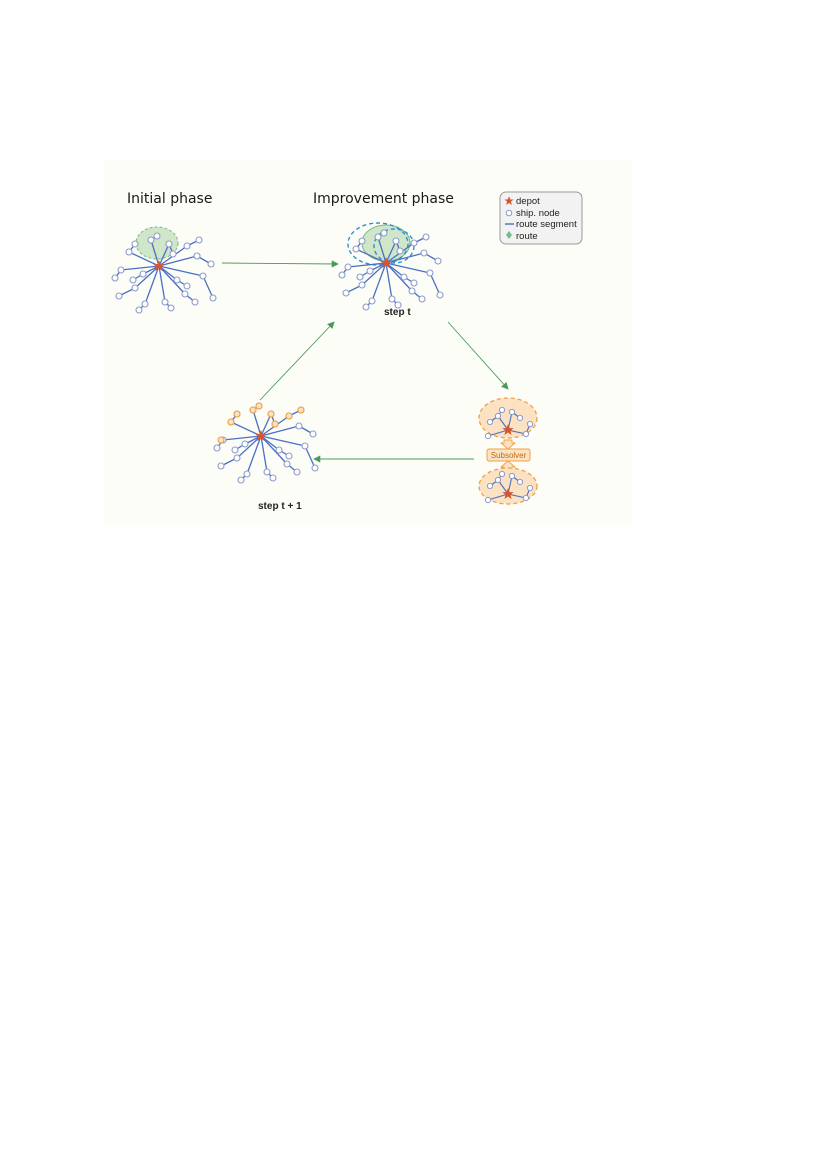 This screenshot has width=827, height=1169. What do you see at coordinates (266, 443) in the screenshot?
I see `step-t1-network` at bounding box center [266, 443].